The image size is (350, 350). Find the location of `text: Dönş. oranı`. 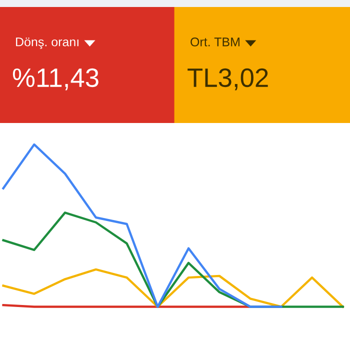

text: Dönş. oranı is located at coordinates (47, 43).